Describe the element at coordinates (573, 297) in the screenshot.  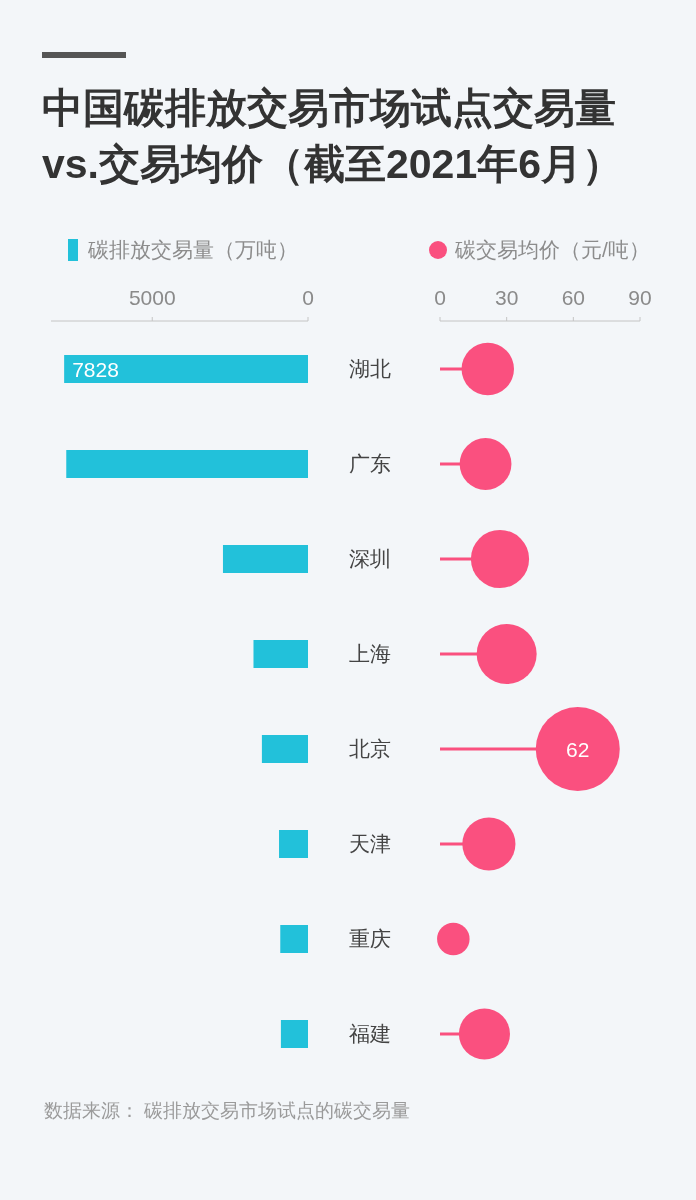
I see `x-tick-label: 60` at that location.